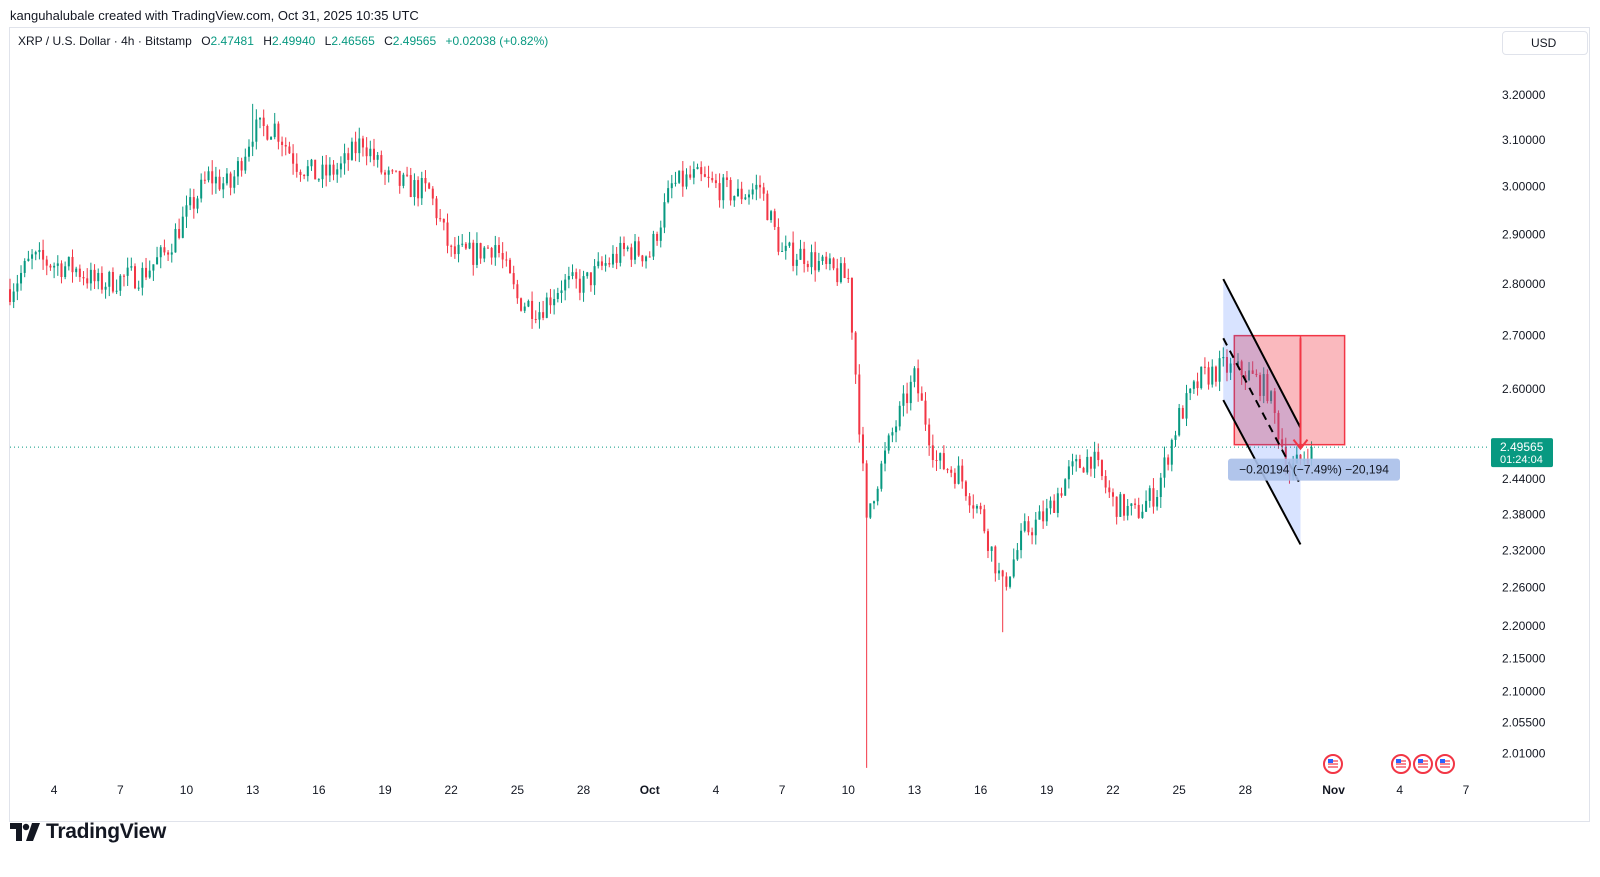 The image size is (1600, 877). I want to click on close-value: 2.49565, so click(414, 41).